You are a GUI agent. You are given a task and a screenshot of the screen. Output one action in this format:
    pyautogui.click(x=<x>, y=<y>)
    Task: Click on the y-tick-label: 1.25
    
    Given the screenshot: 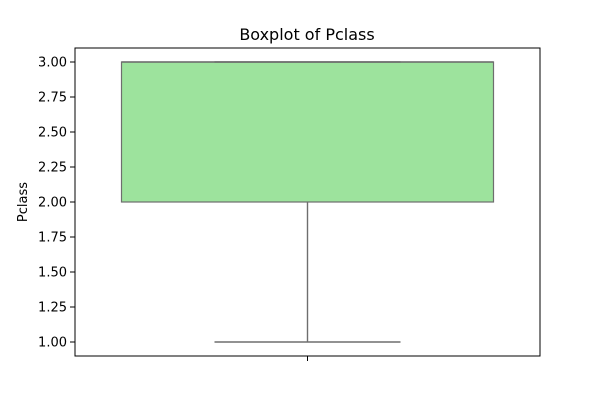 What is the action you would take?
    pyautogui.click(x=52, y=308)
    